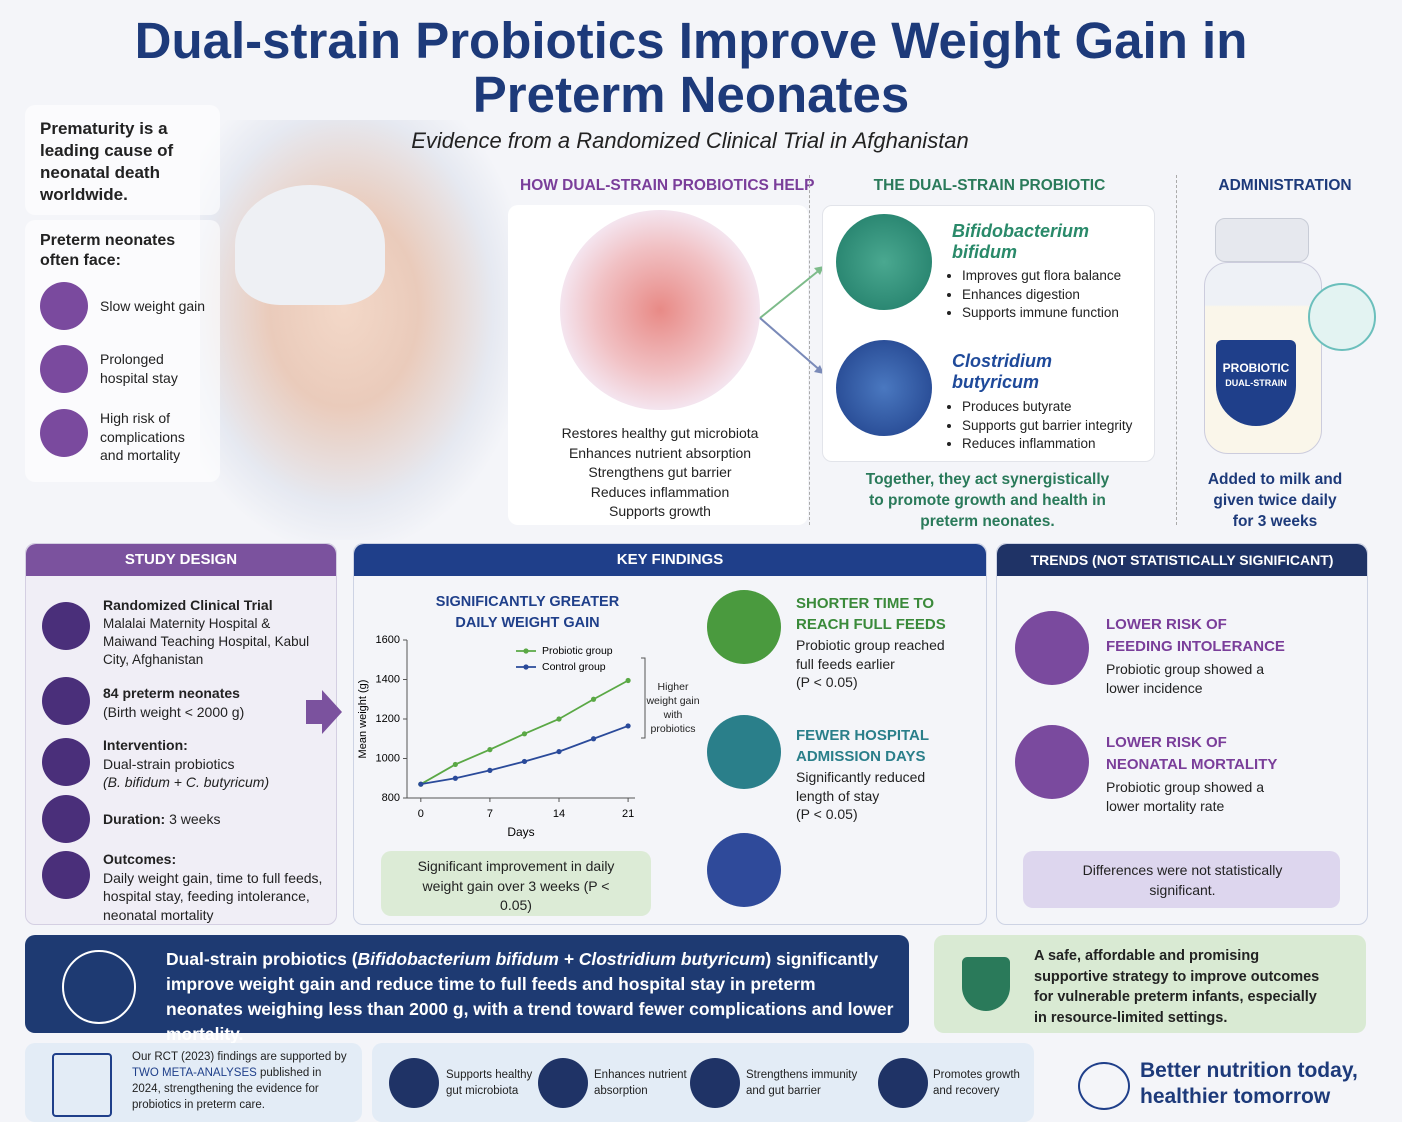  Describe the element at coordinates (516, 883) in the screenshot. I see `chart-note-box` at that location.